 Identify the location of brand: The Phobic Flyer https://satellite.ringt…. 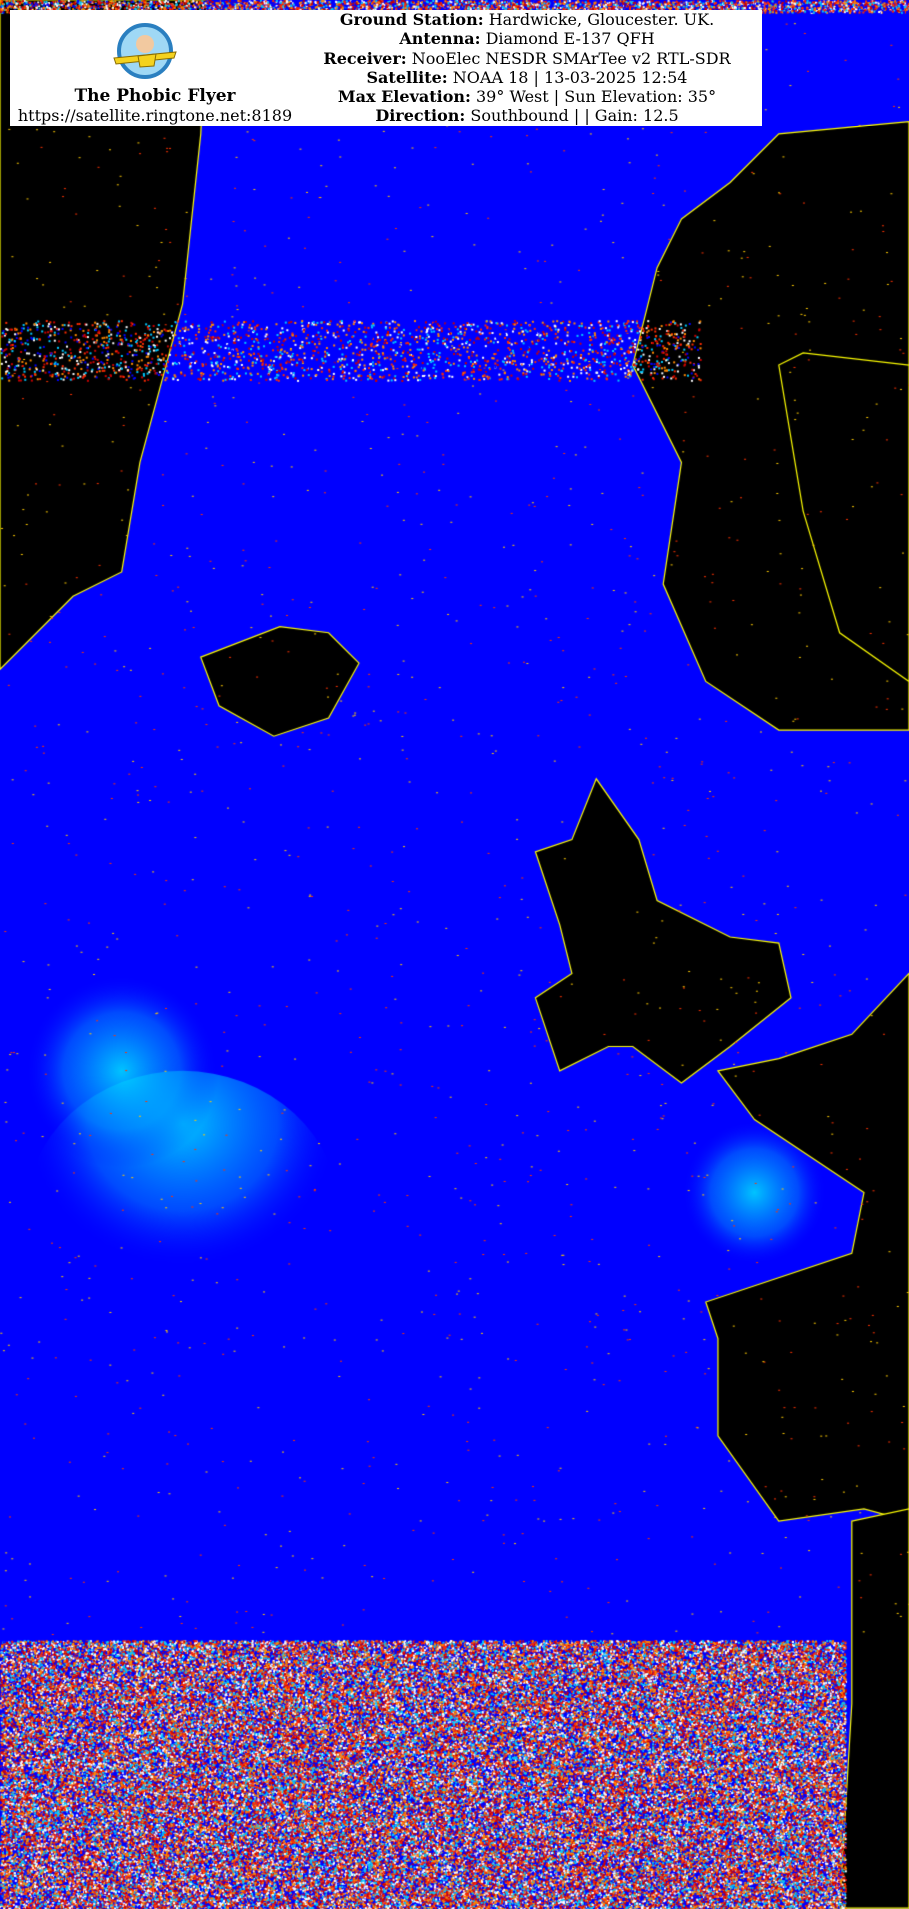
(155, 68).